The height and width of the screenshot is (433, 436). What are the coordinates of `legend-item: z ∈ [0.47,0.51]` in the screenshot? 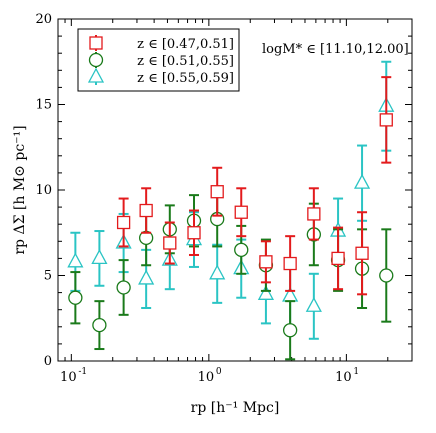 It's located at (161, 43).